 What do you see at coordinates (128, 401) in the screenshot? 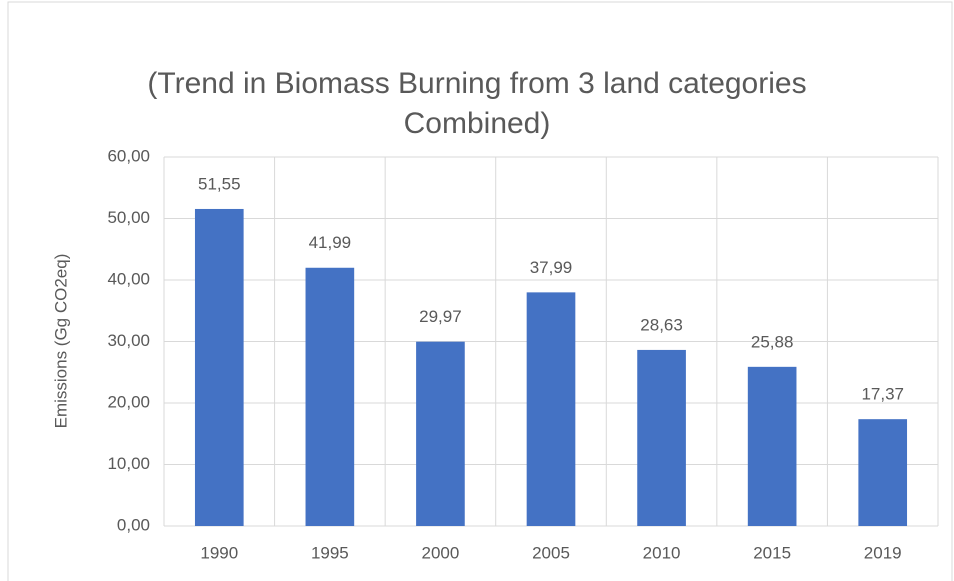
I see `y-tick-label: 20,00` at bounding box center [128, 401].